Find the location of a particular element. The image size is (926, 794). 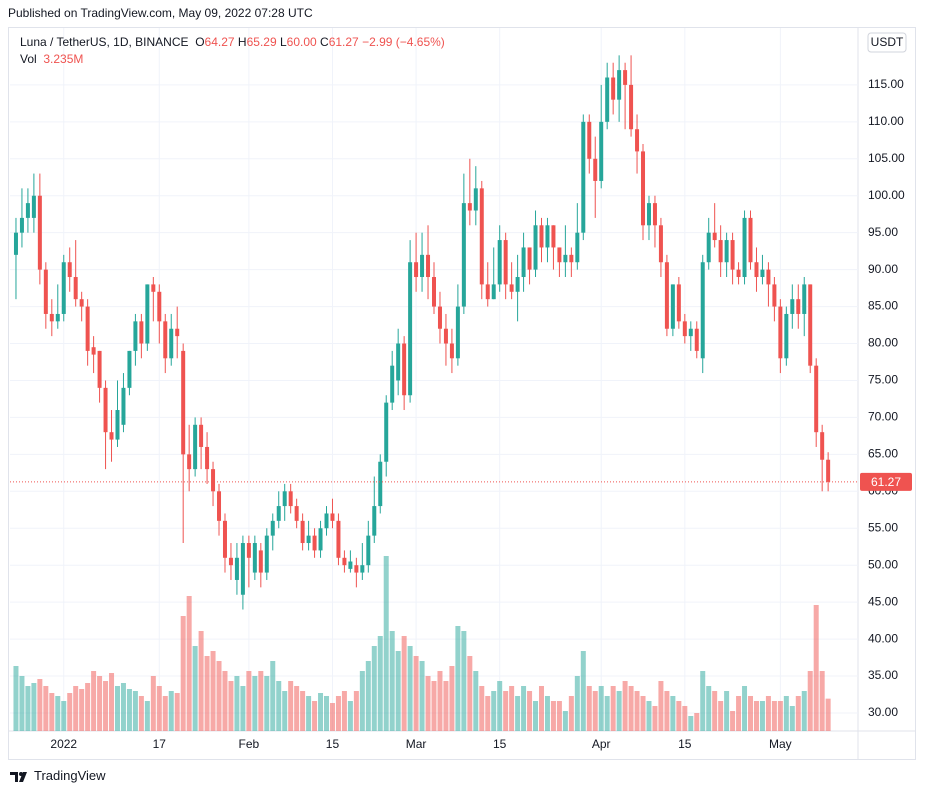

ohlc-value: 60.00 is located at coordinates (301, 42).